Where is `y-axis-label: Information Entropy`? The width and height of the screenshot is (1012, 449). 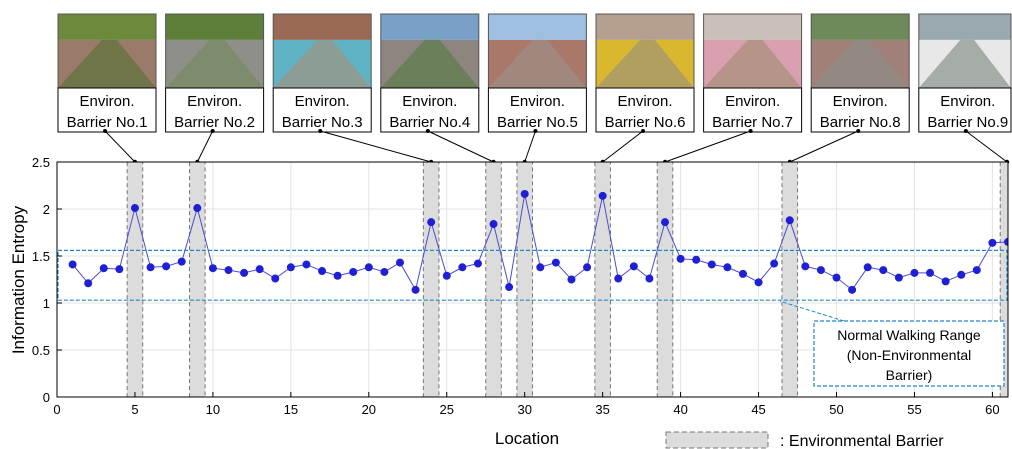 y-axis-label: Information Entropy is located at coordinates (18, 279).